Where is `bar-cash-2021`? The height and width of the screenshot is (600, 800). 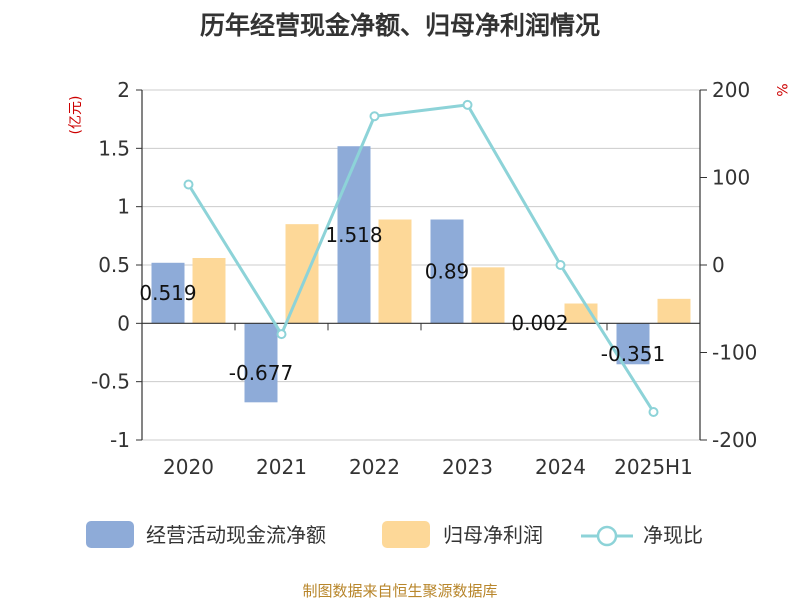
bar-cash-2021 is located at coordinates (261, 363).